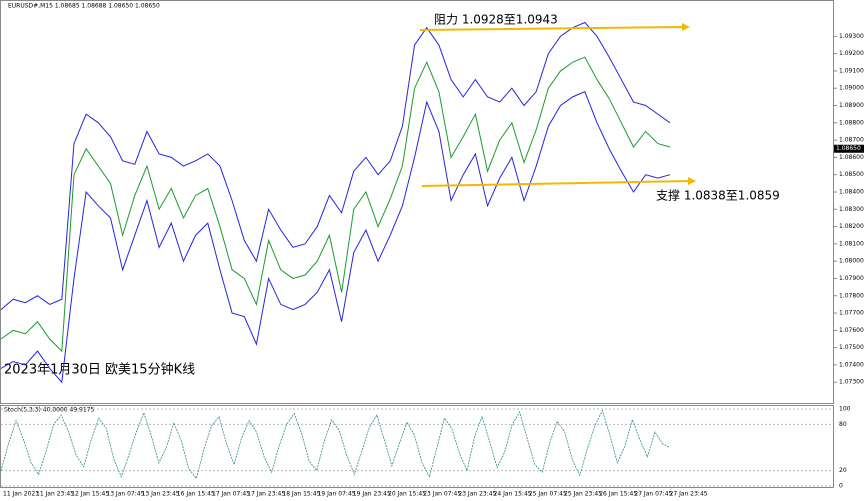 Image resolution: width=865 pixels, height=501 pixels. Describe the element at coordinates (851, 364) in the screenshot. I see `y-tick-label: 1.07400` at that location.